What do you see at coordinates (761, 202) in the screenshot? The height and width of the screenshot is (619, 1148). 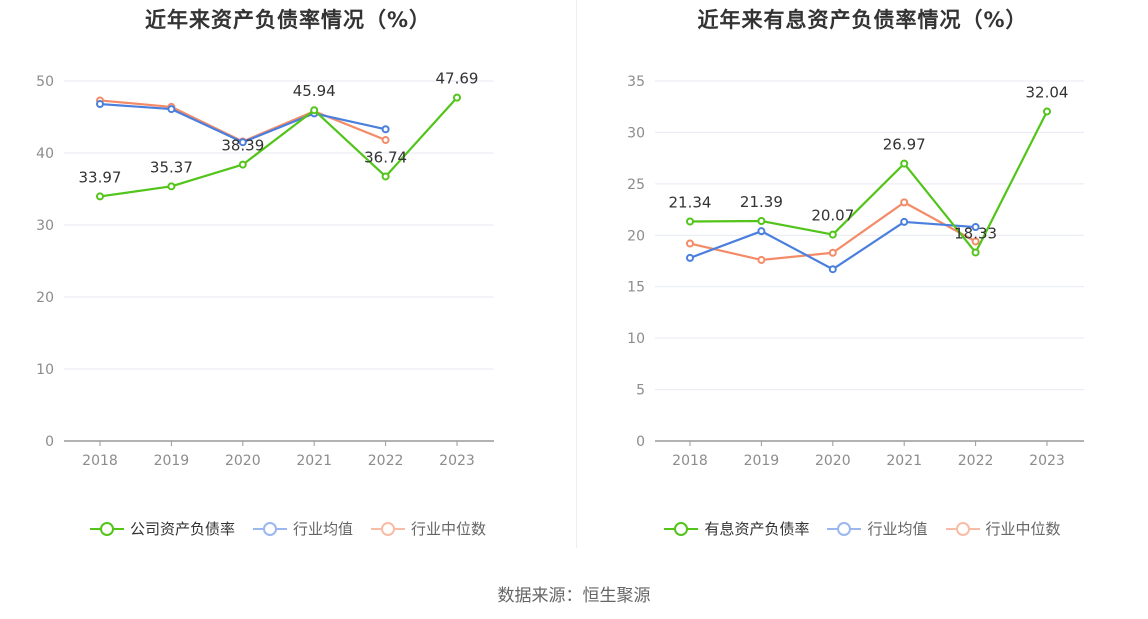 I see `data-label: 21.39` at bounding box center [761, 202].